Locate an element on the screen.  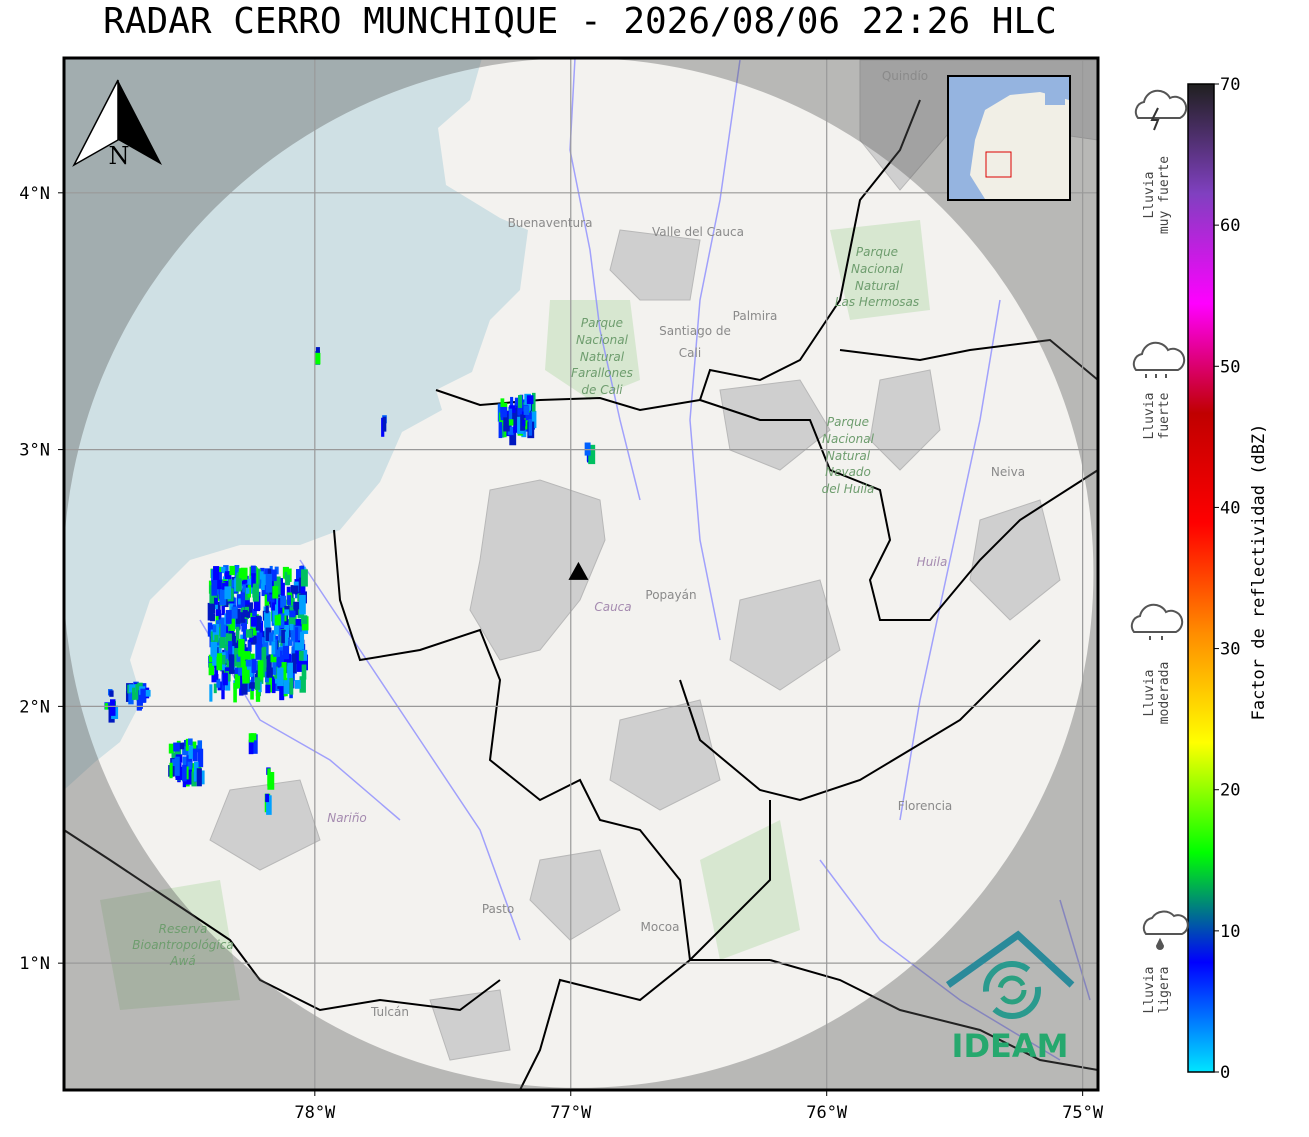
logo-text: IDEAM is located at coordinates (1010, 1046).